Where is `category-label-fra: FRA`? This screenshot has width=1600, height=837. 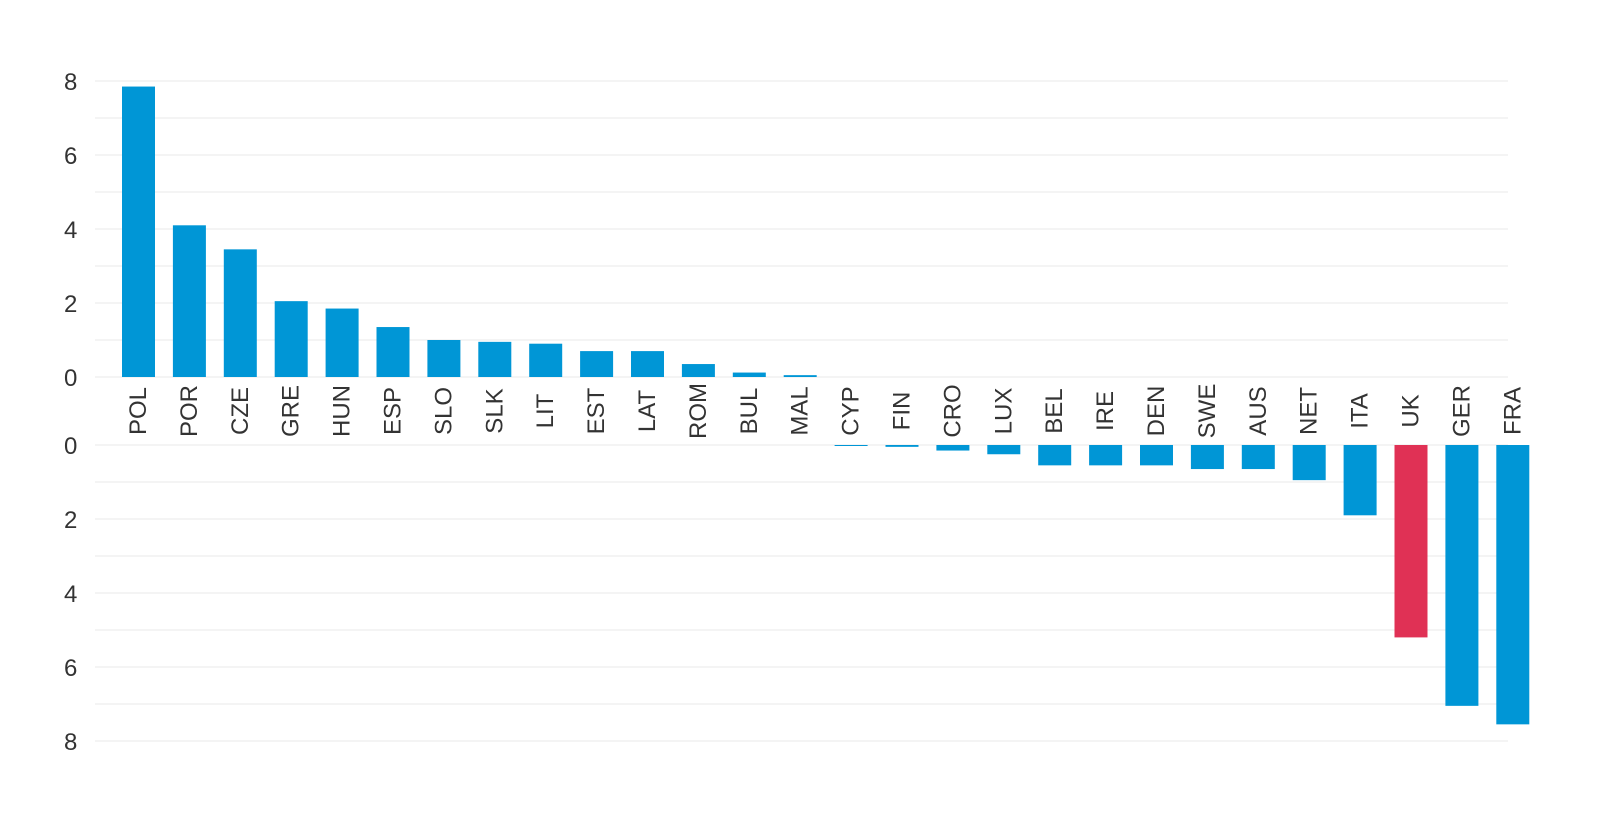 category-label-fra: FRA is located at coordinates (1512, 411).